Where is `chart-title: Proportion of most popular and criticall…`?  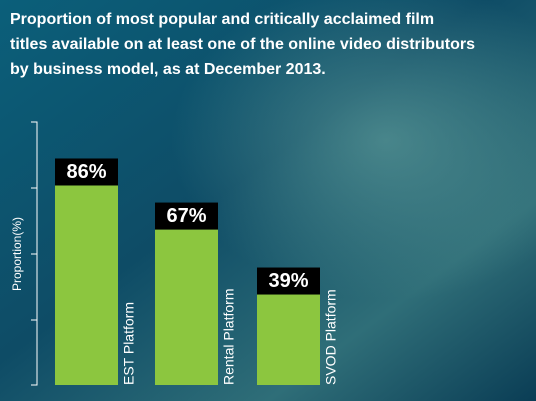 chart-title: Proportion of most popular and criticall… is located at coordinates (222, 19).